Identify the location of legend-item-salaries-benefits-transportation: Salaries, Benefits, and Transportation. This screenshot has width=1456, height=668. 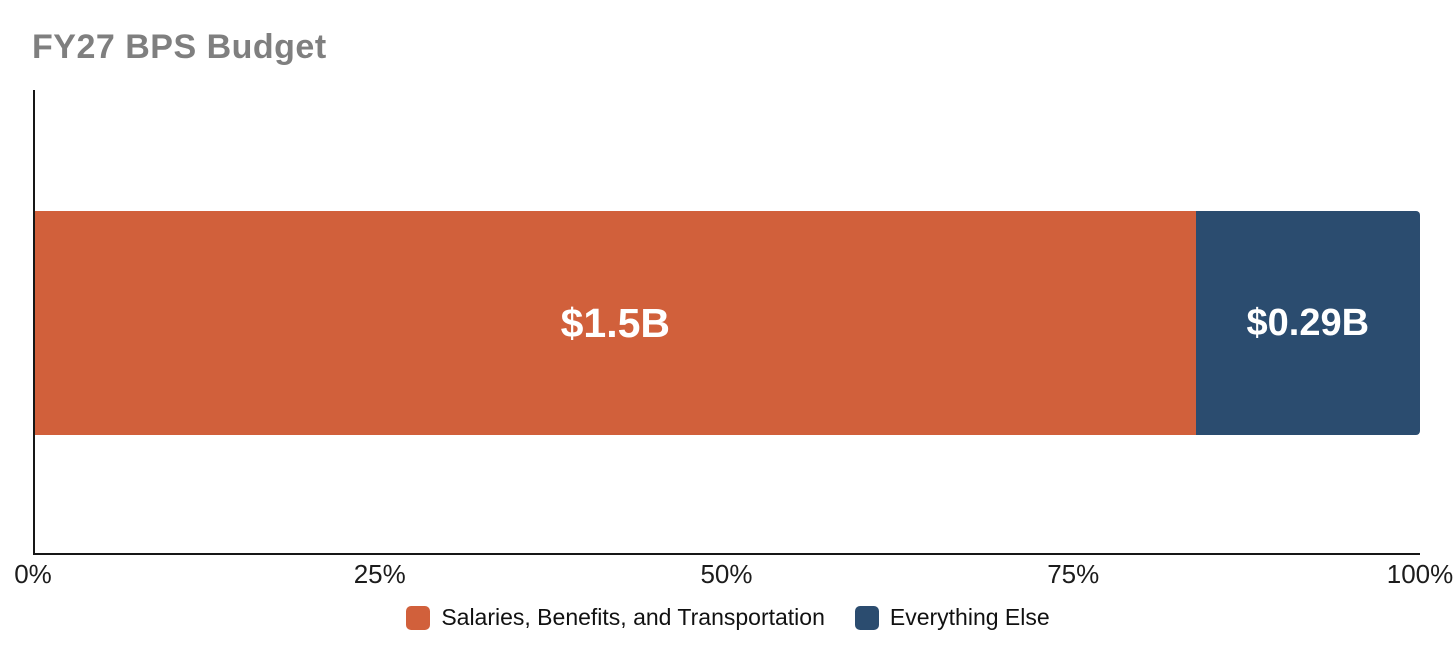
(615, 617).